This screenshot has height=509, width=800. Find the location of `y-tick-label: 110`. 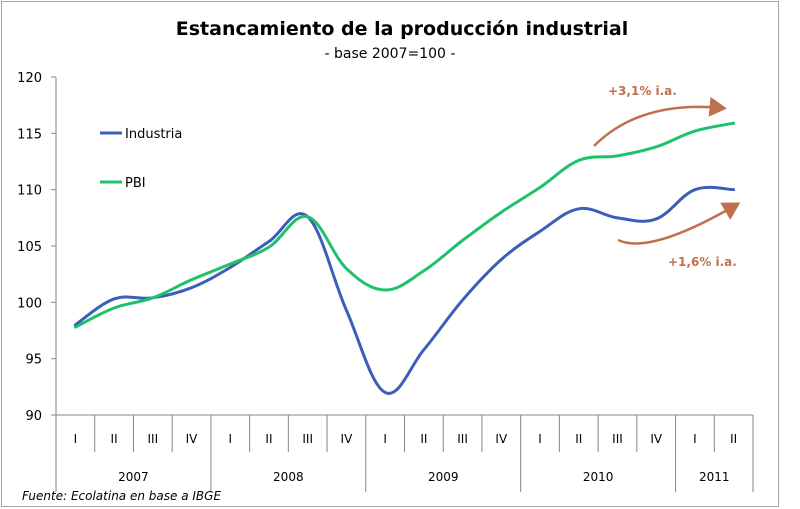

y-tick-label: 110 is located at coordinates (29, 191).